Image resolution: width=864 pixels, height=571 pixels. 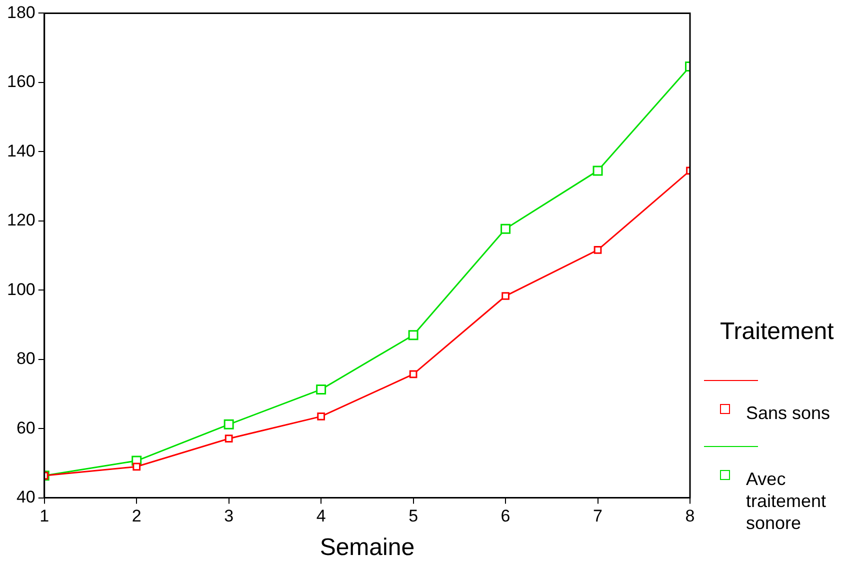 What do you see at coordinates (505, 516) in the screenshot?
I see `x-tick-label: 6` at bounding box center [505, 516].